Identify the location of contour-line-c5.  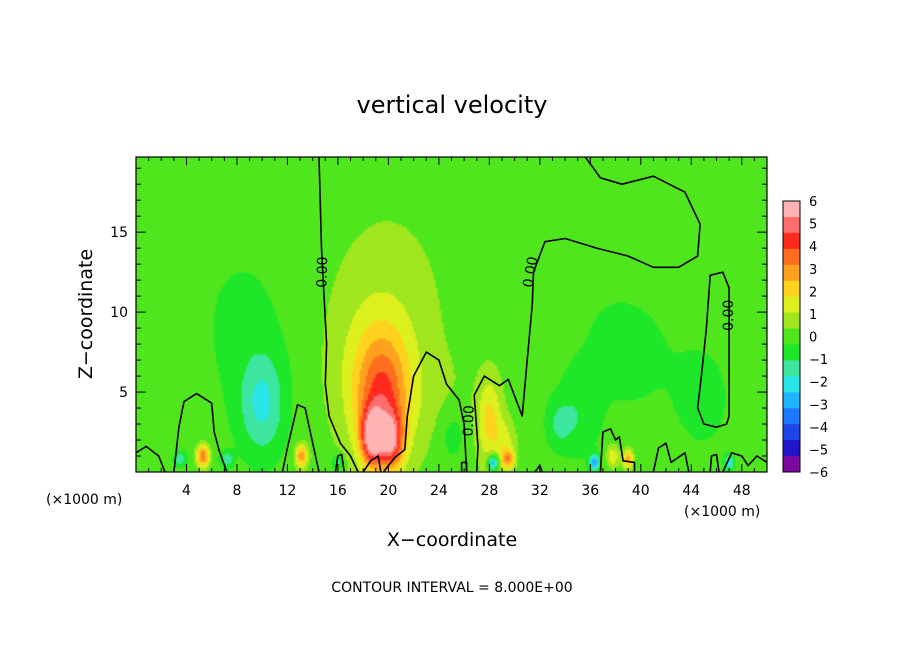
(338, 314).